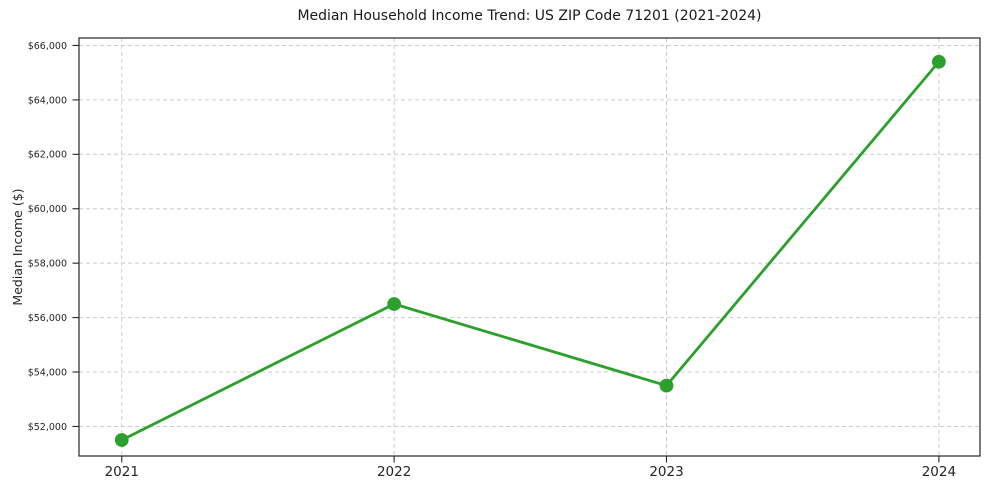 The width and height of the screenshot is (989, 490). Describe the element at coordinates (938, 61) in the screenshot. I see `data-point-2024` at that location.